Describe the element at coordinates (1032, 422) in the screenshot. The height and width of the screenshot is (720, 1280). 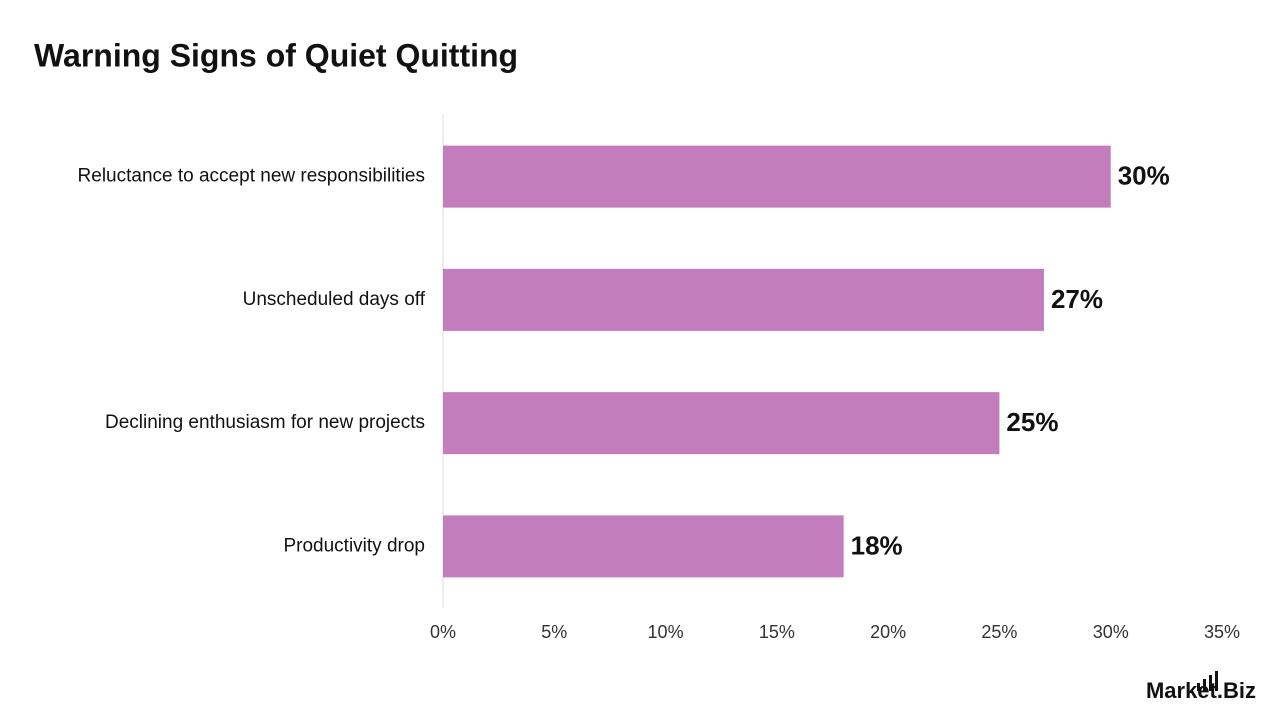
I see `value-label: 25%` at that location.